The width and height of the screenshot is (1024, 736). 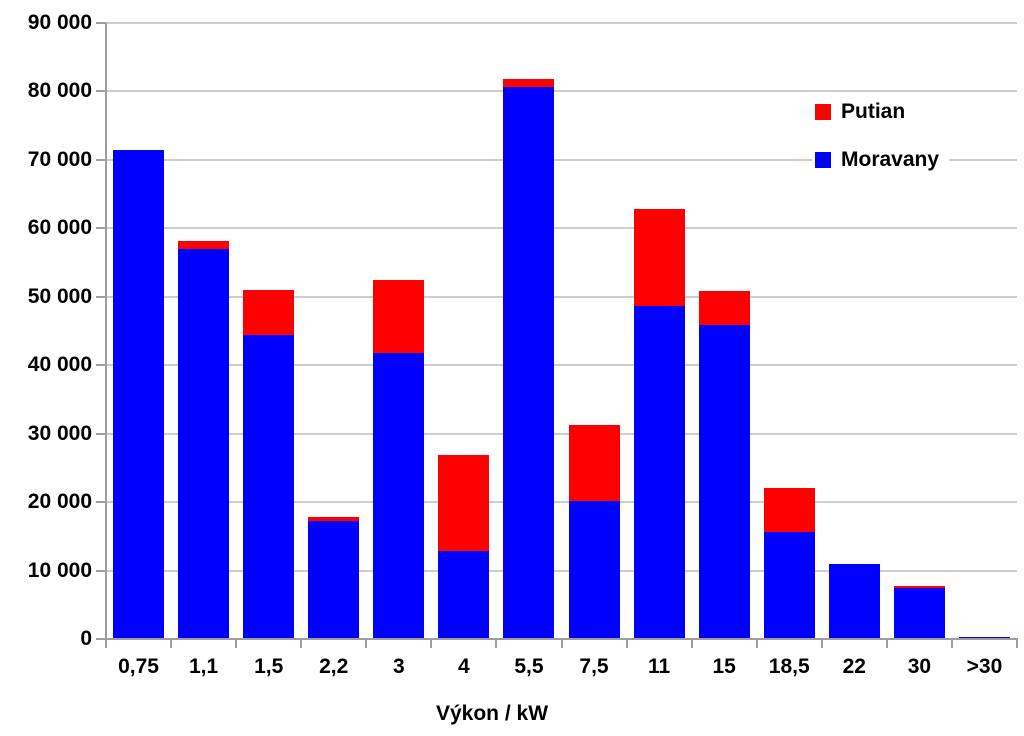 What do you see at coordinates (59, 570) in the screenshot?
I see `y-axis-label-10000: 10 000` at bounding box center [59, 570].